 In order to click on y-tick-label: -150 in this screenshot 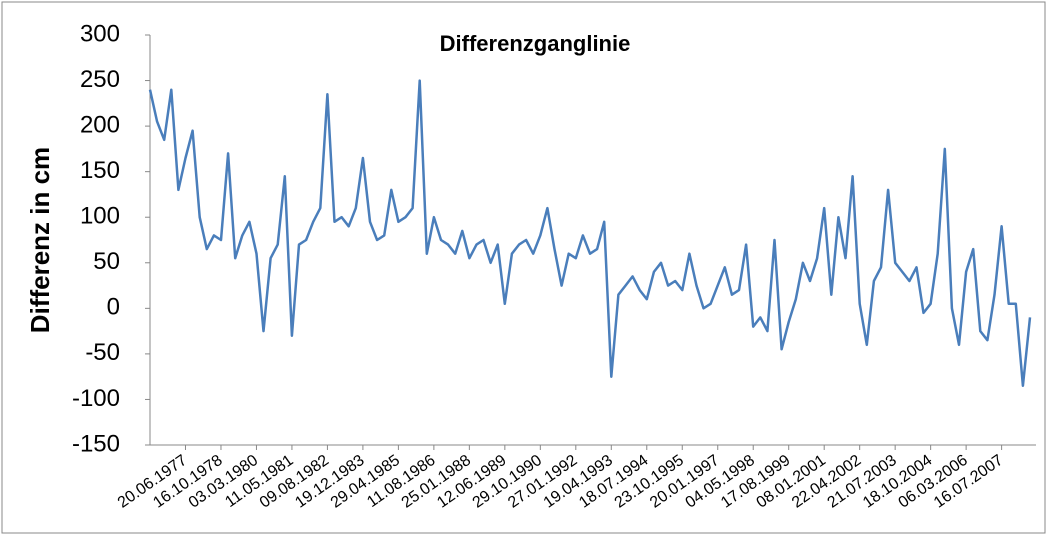, I will do `click(96, 443)`.